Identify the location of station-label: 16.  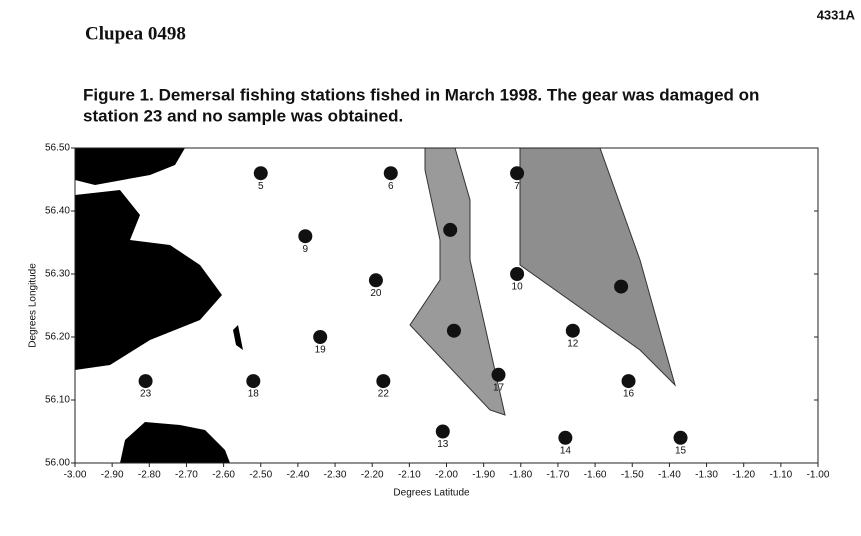
(629, 394).